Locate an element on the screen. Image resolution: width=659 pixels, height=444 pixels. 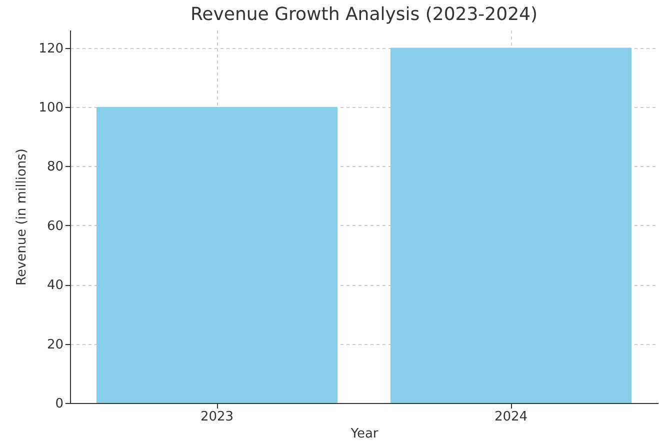
y-tick-label: 40 is located at coordinates (55, 286).